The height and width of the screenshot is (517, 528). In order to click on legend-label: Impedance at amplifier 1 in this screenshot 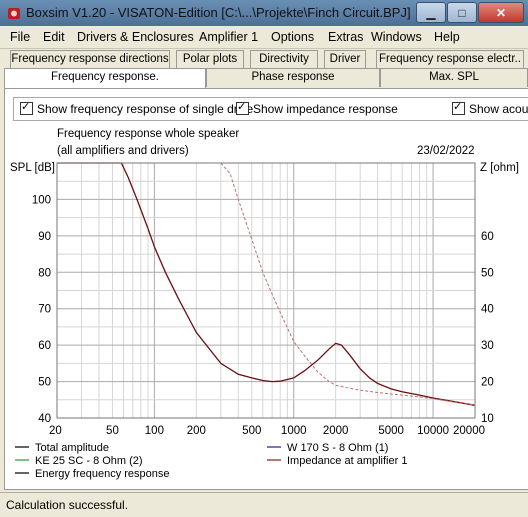, I will do `click(347, 461)`.